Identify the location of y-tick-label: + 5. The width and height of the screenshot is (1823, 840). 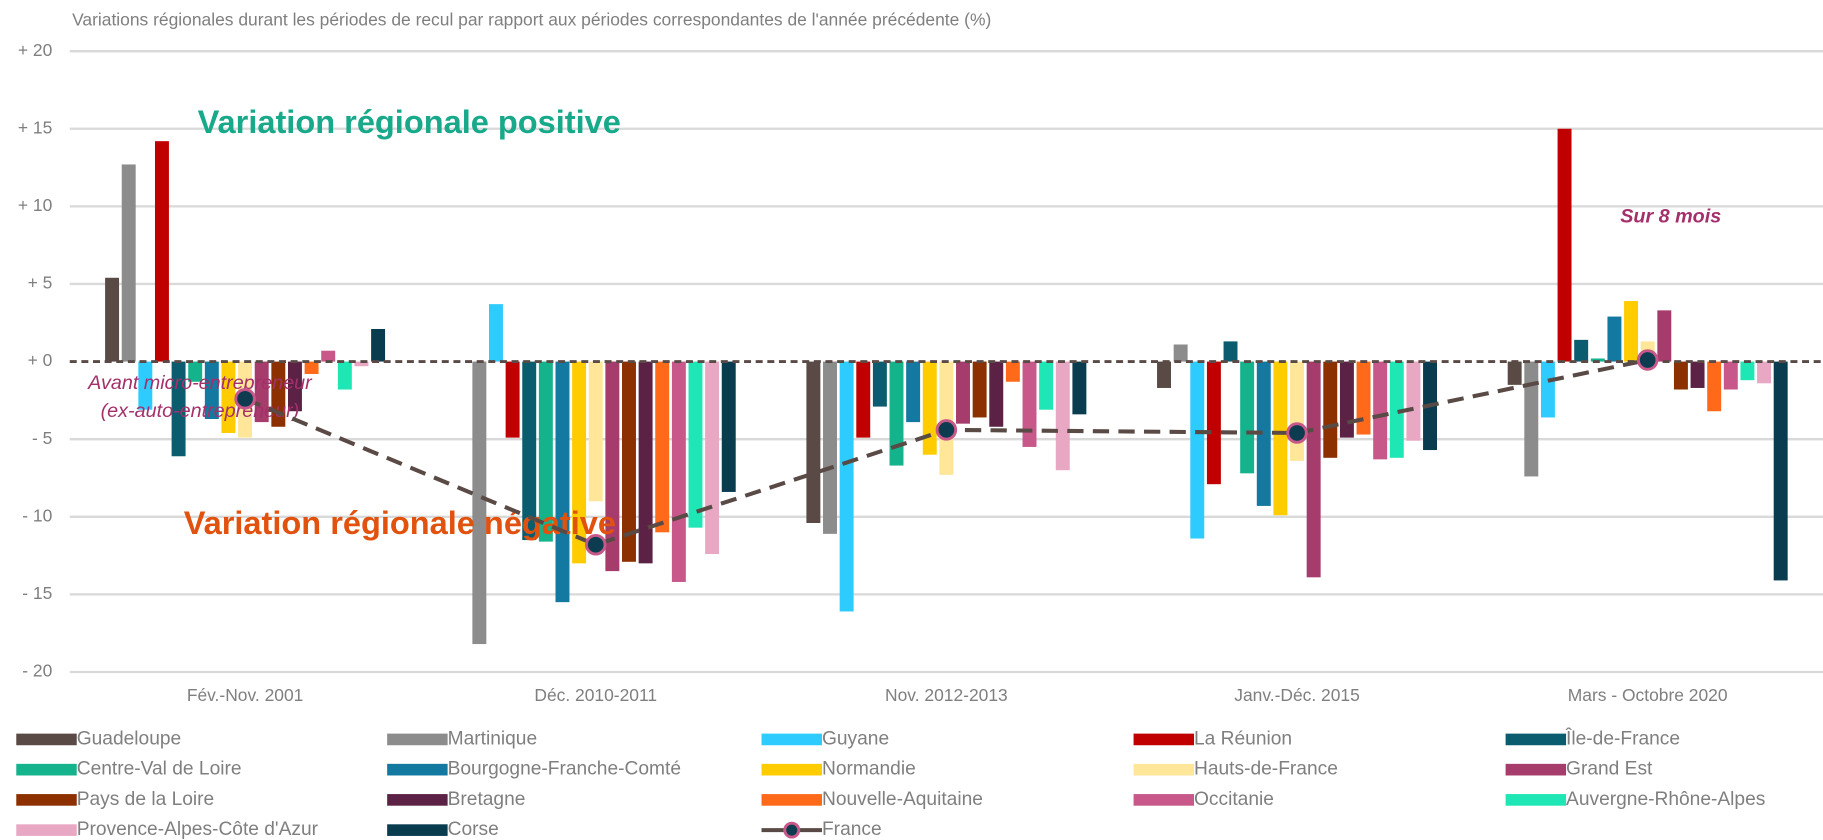
(40, 283).